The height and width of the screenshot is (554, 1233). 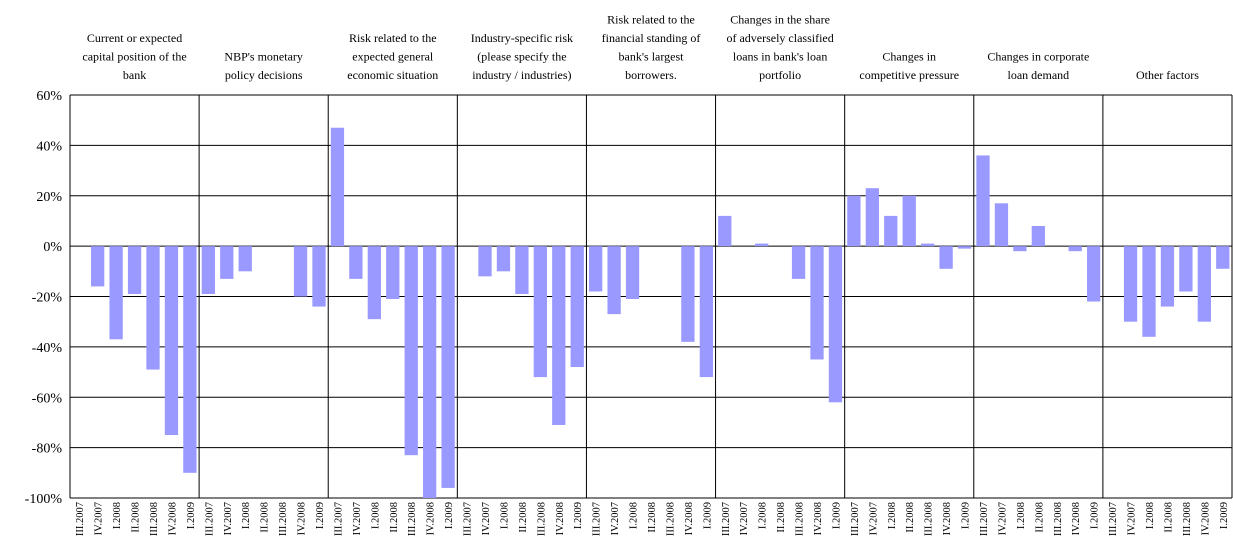 What do you see at coordinates (779, 38) in the screenshot?
I see `panel-title: of adversely classified` at bounding box center [779, 38].